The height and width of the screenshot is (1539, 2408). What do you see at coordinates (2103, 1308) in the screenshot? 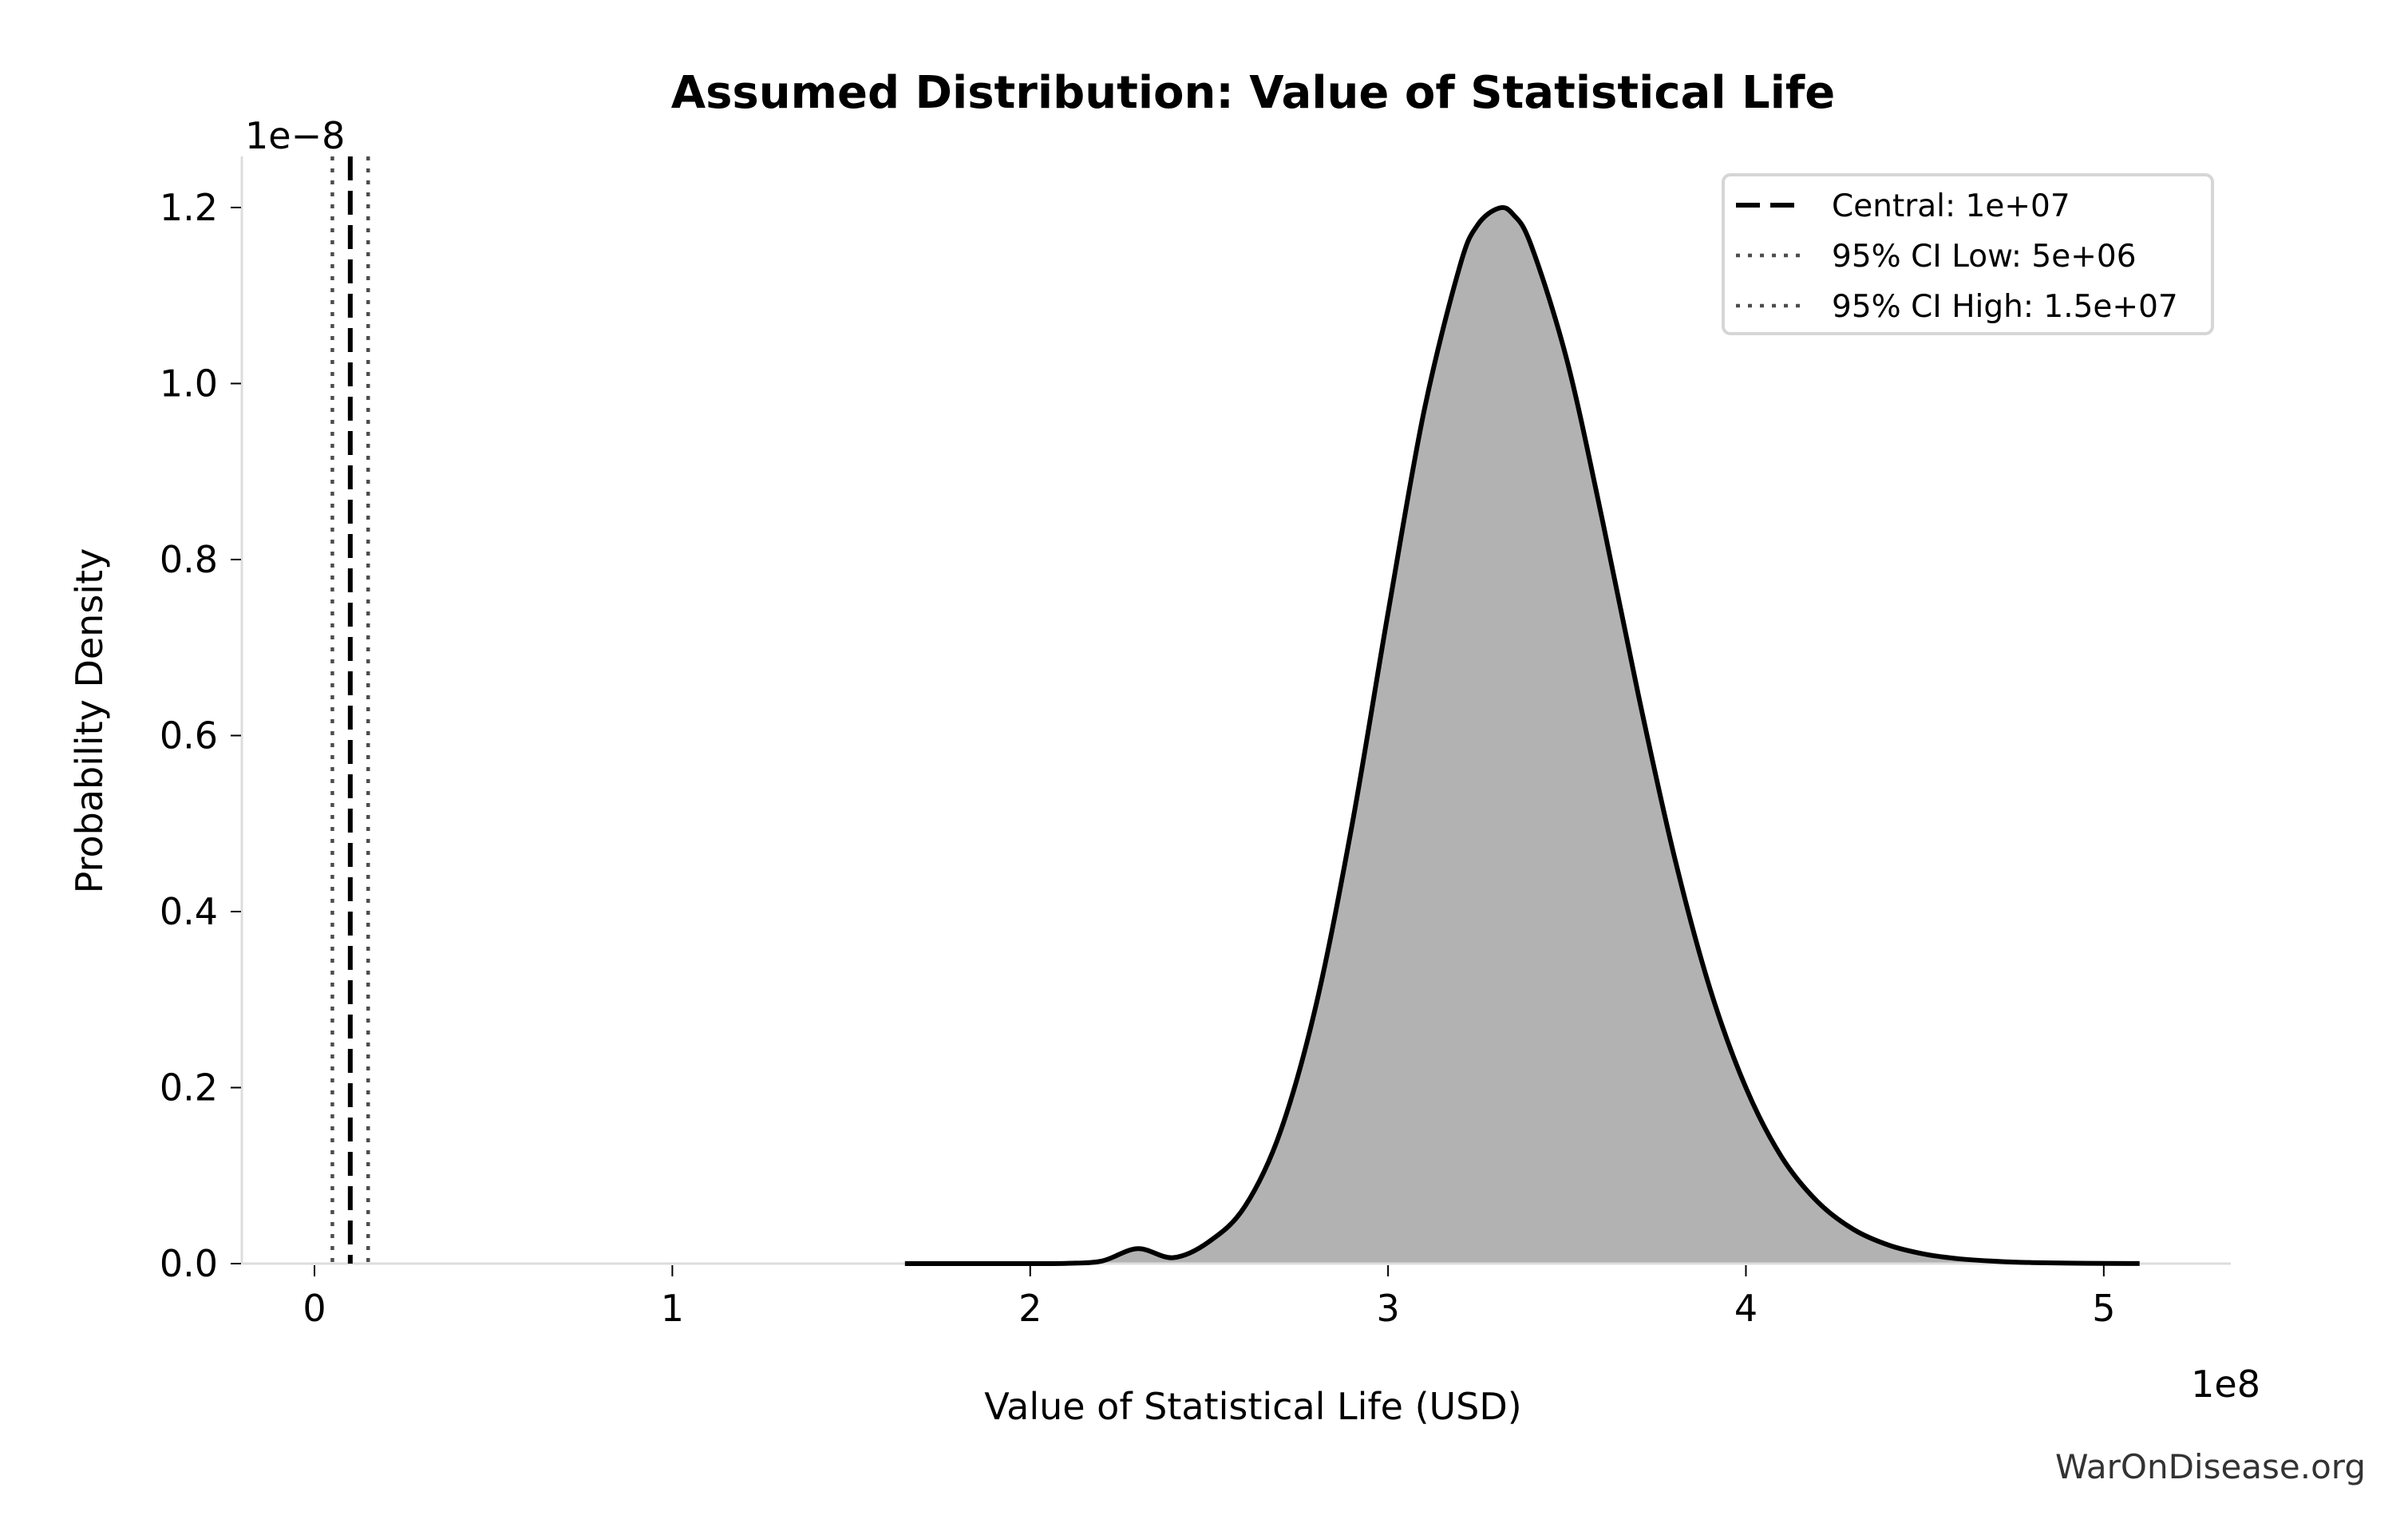
I see `x-tick-label: 5` at bounding box center [2103, 1308].